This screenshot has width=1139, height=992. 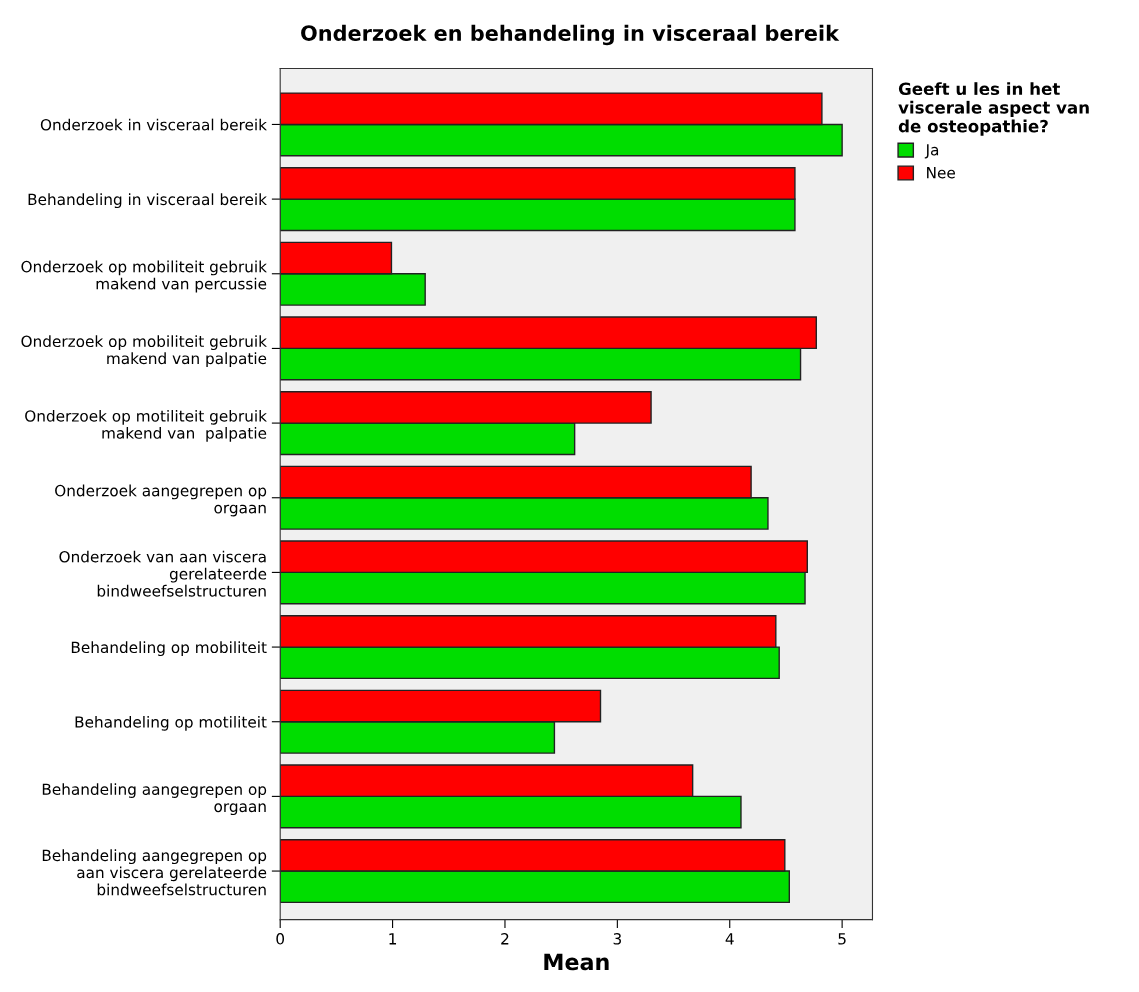 I want to click on x-tick-label: 5, so click(x=842, y=939).